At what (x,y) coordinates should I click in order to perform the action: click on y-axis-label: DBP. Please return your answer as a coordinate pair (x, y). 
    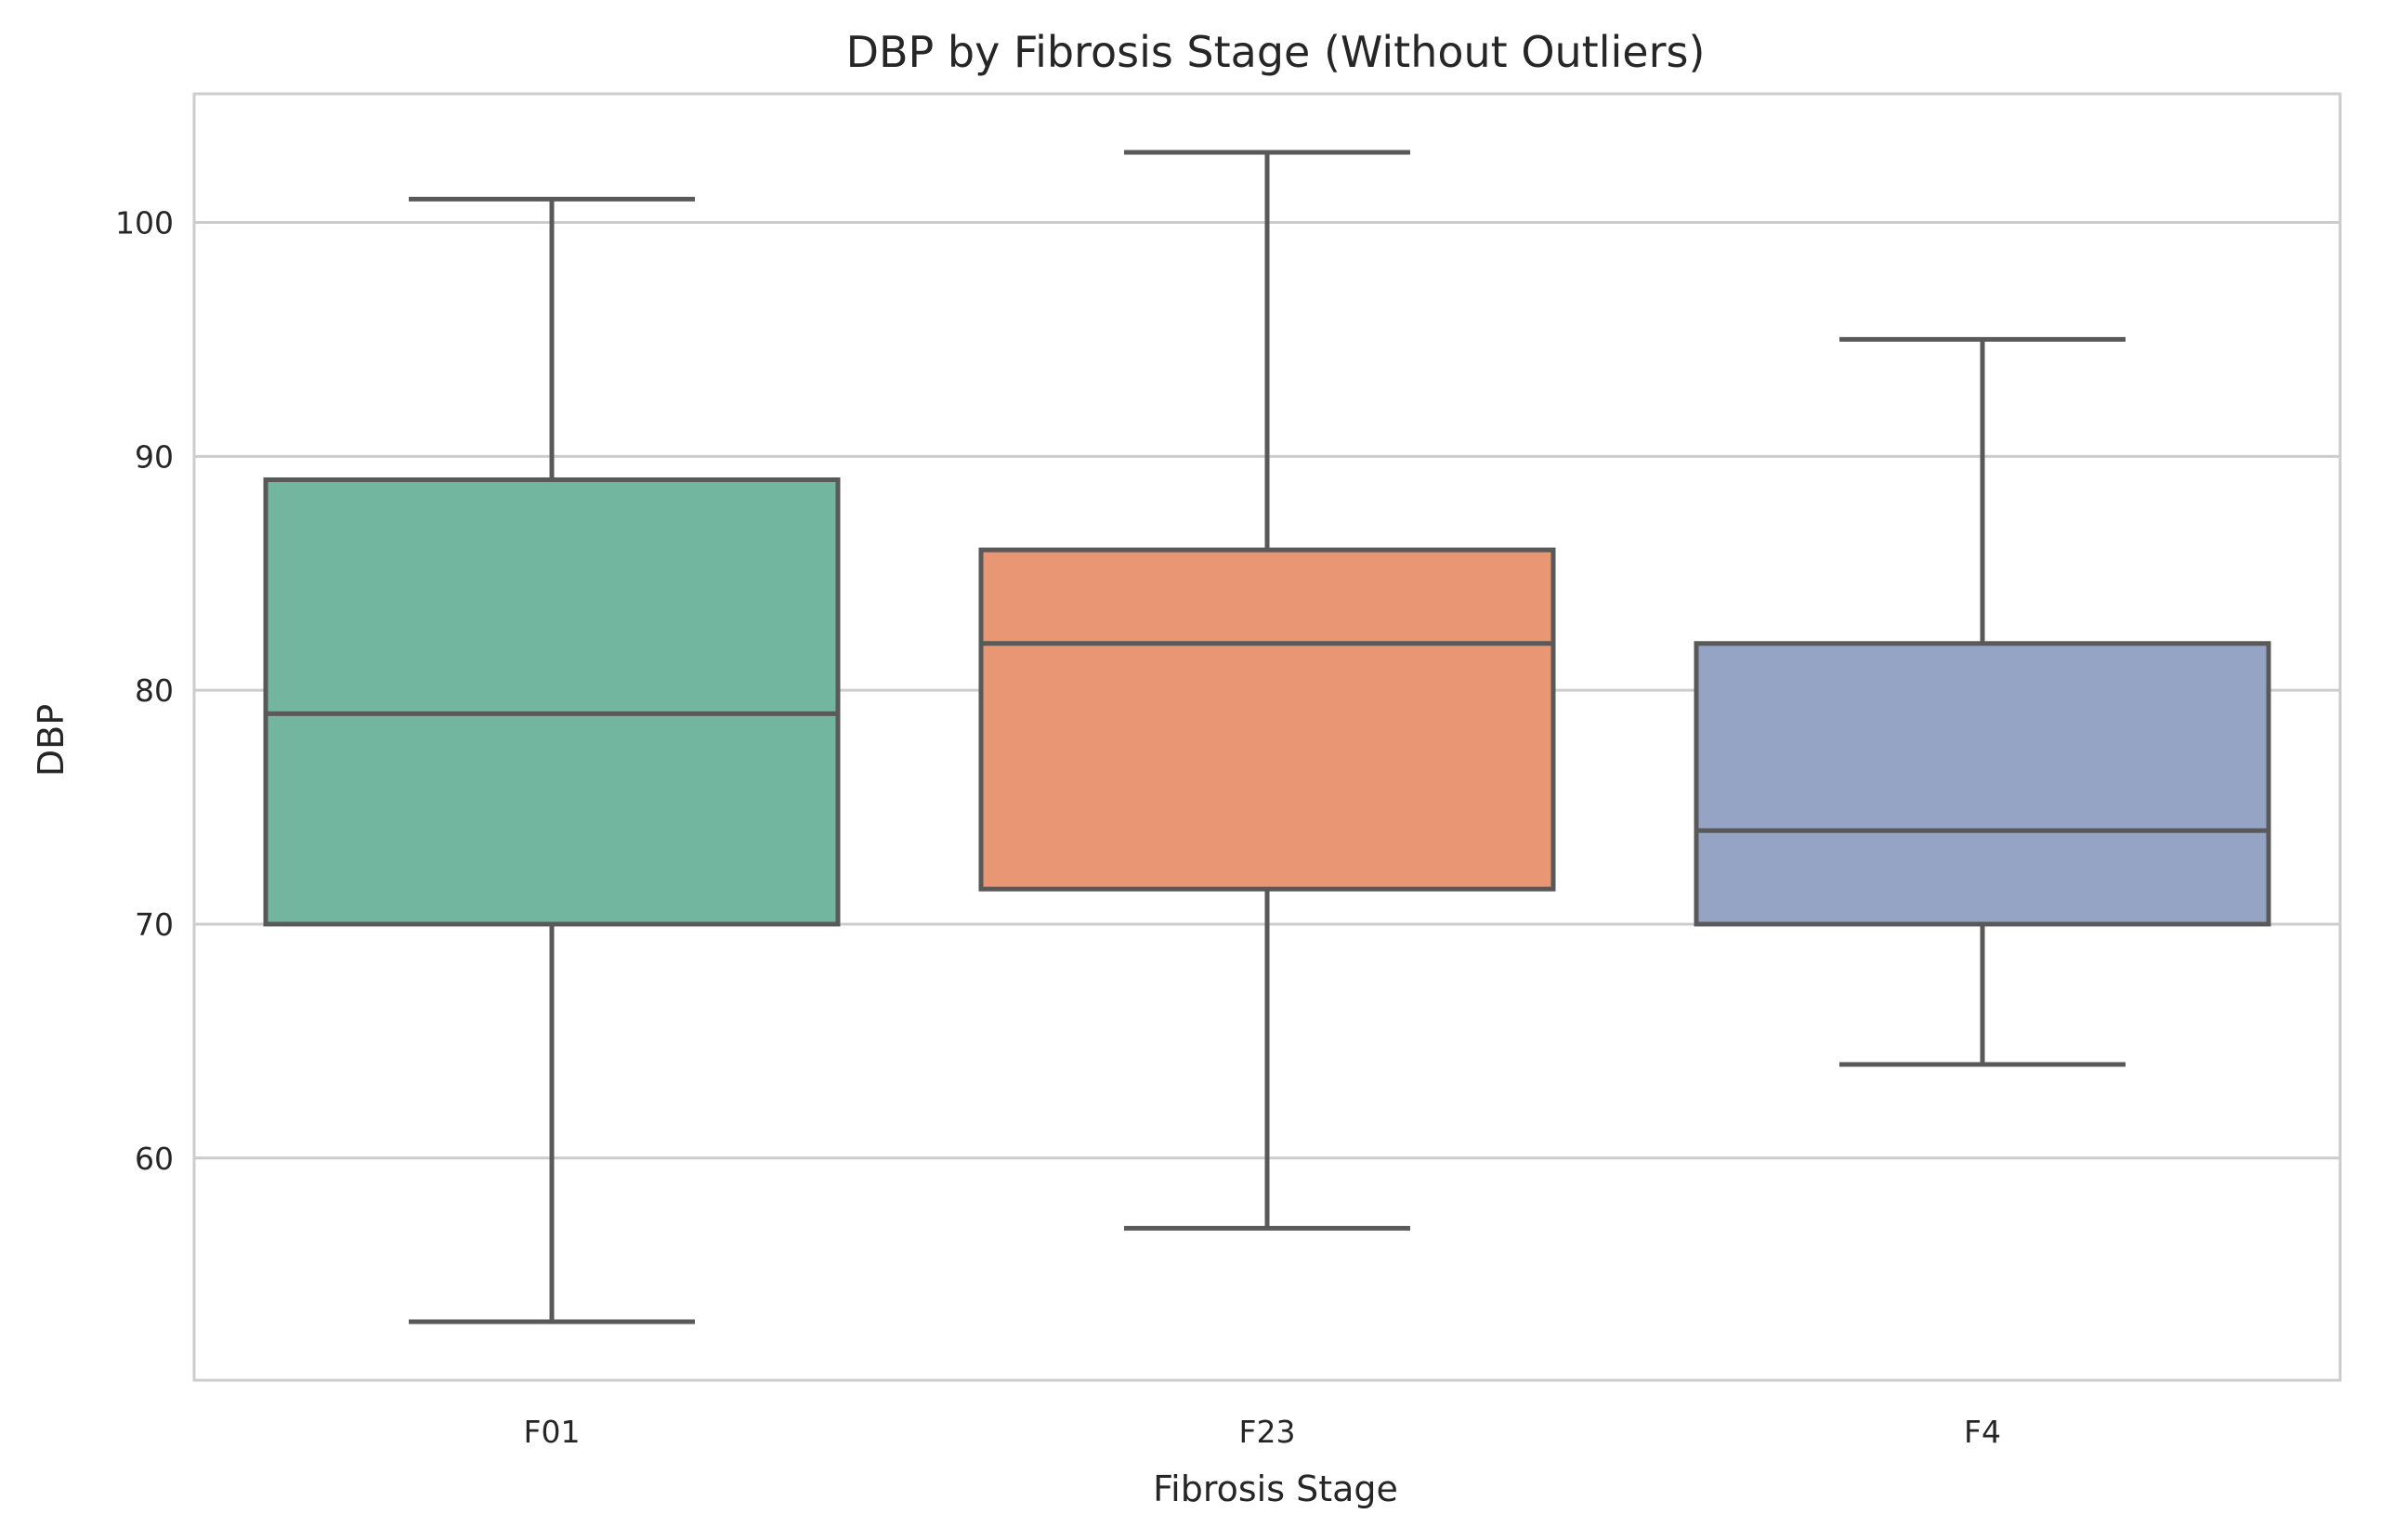
    Looking at the image, I should click on (52, 740).